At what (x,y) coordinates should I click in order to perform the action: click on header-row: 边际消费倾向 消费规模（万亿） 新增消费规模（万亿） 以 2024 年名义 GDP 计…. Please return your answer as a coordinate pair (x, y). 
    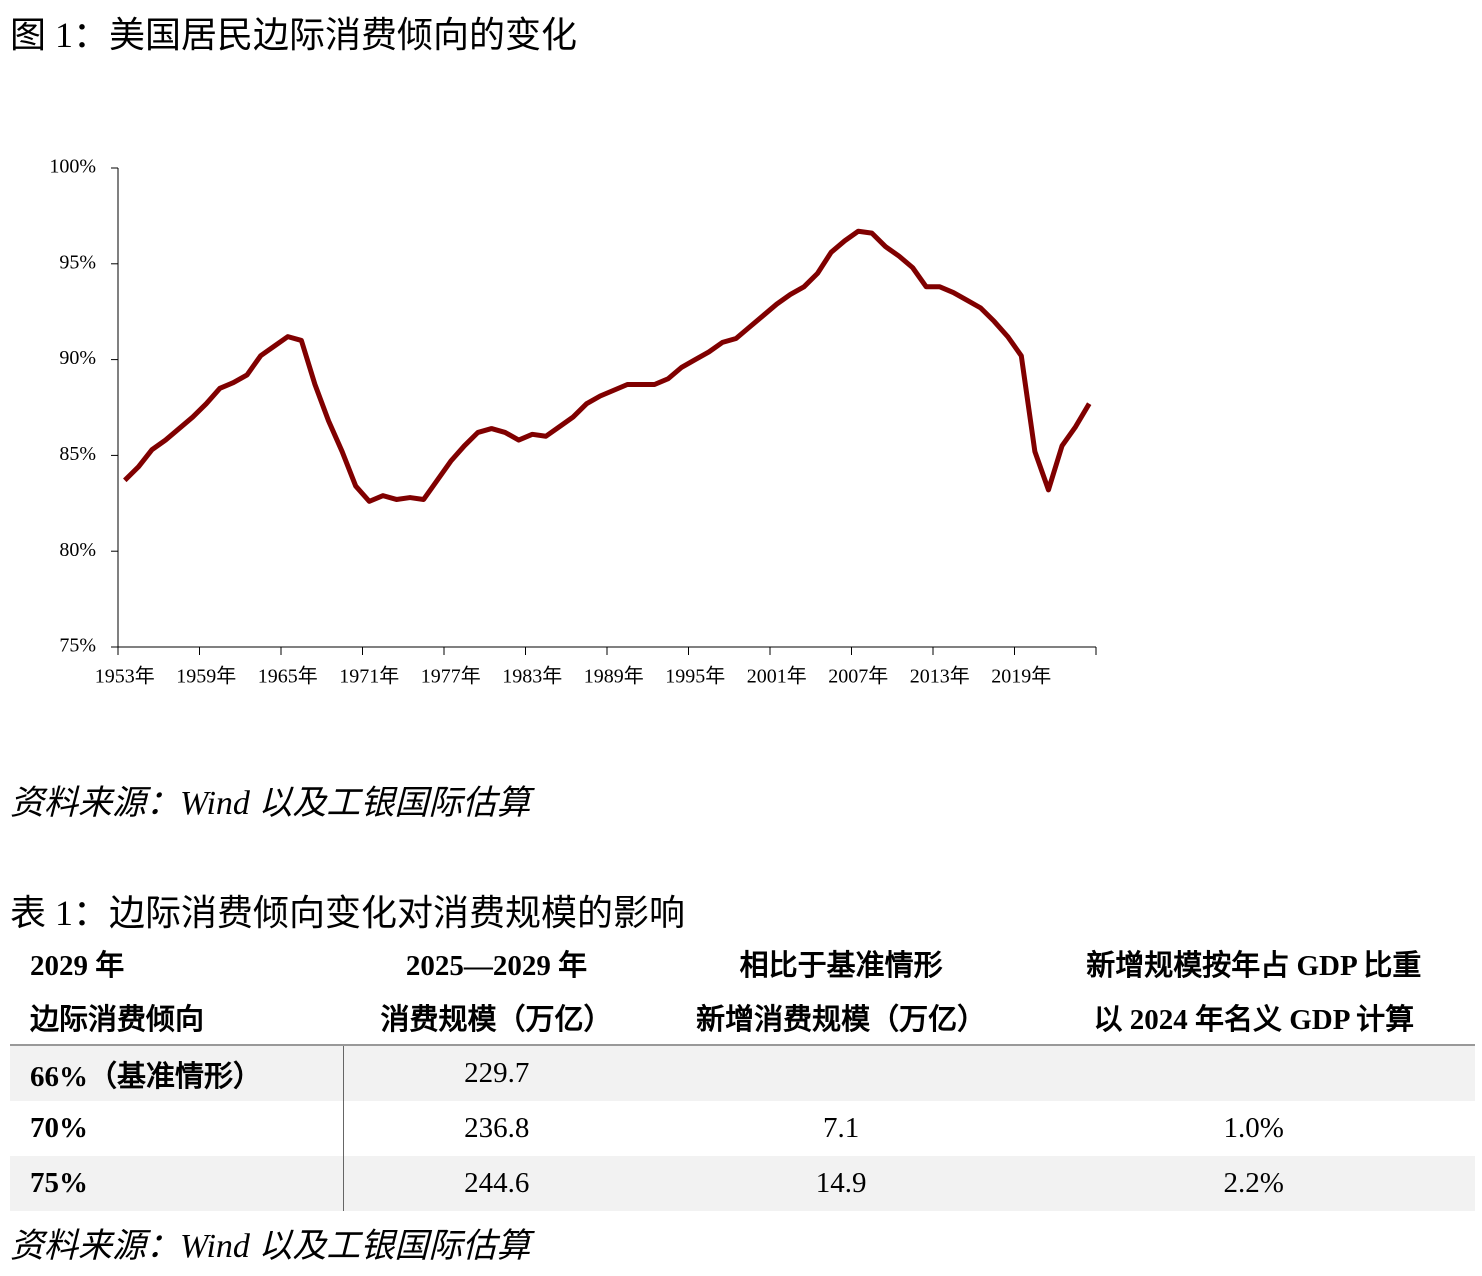
    Looking at the image, I should click on (742, 1017).